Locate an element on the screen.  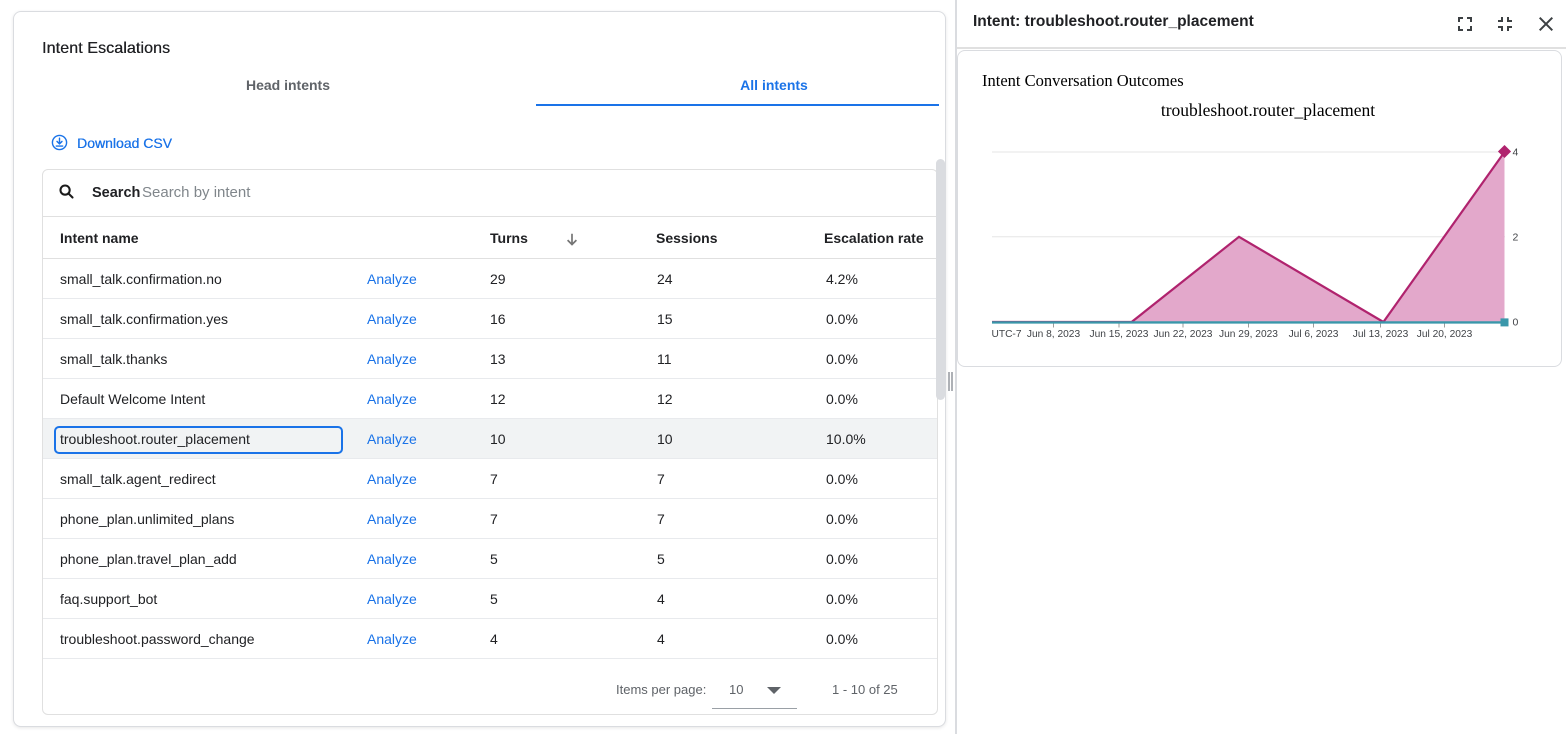
svg-text: Jun 15, 2023 is located at coordinates (1119, 334).